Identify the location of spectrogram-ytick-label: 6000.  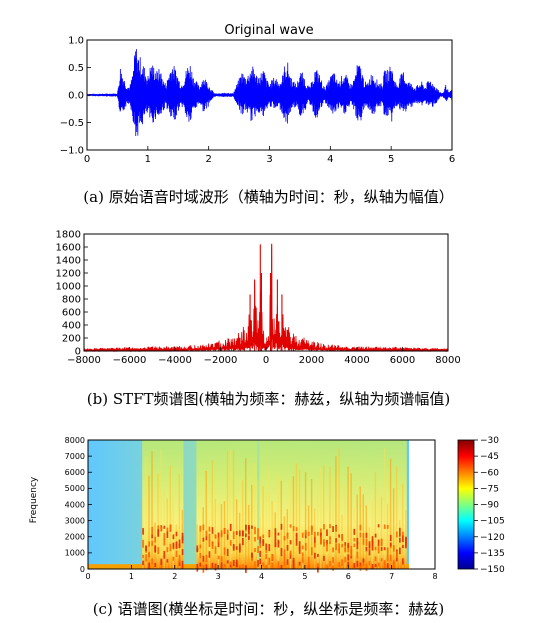
(75, 472).